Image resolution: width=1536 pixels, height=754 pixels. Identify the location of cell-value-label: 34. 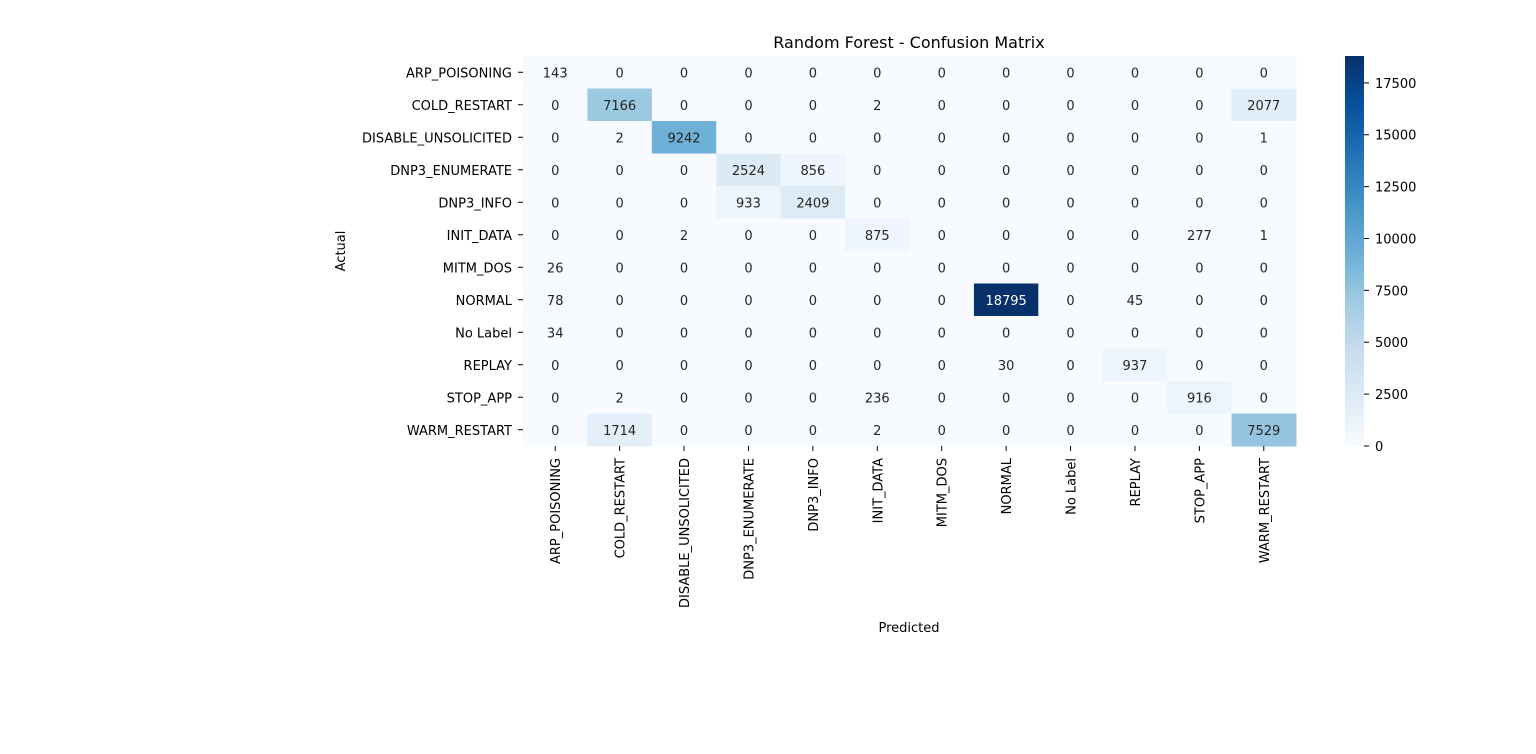
(555, 333).